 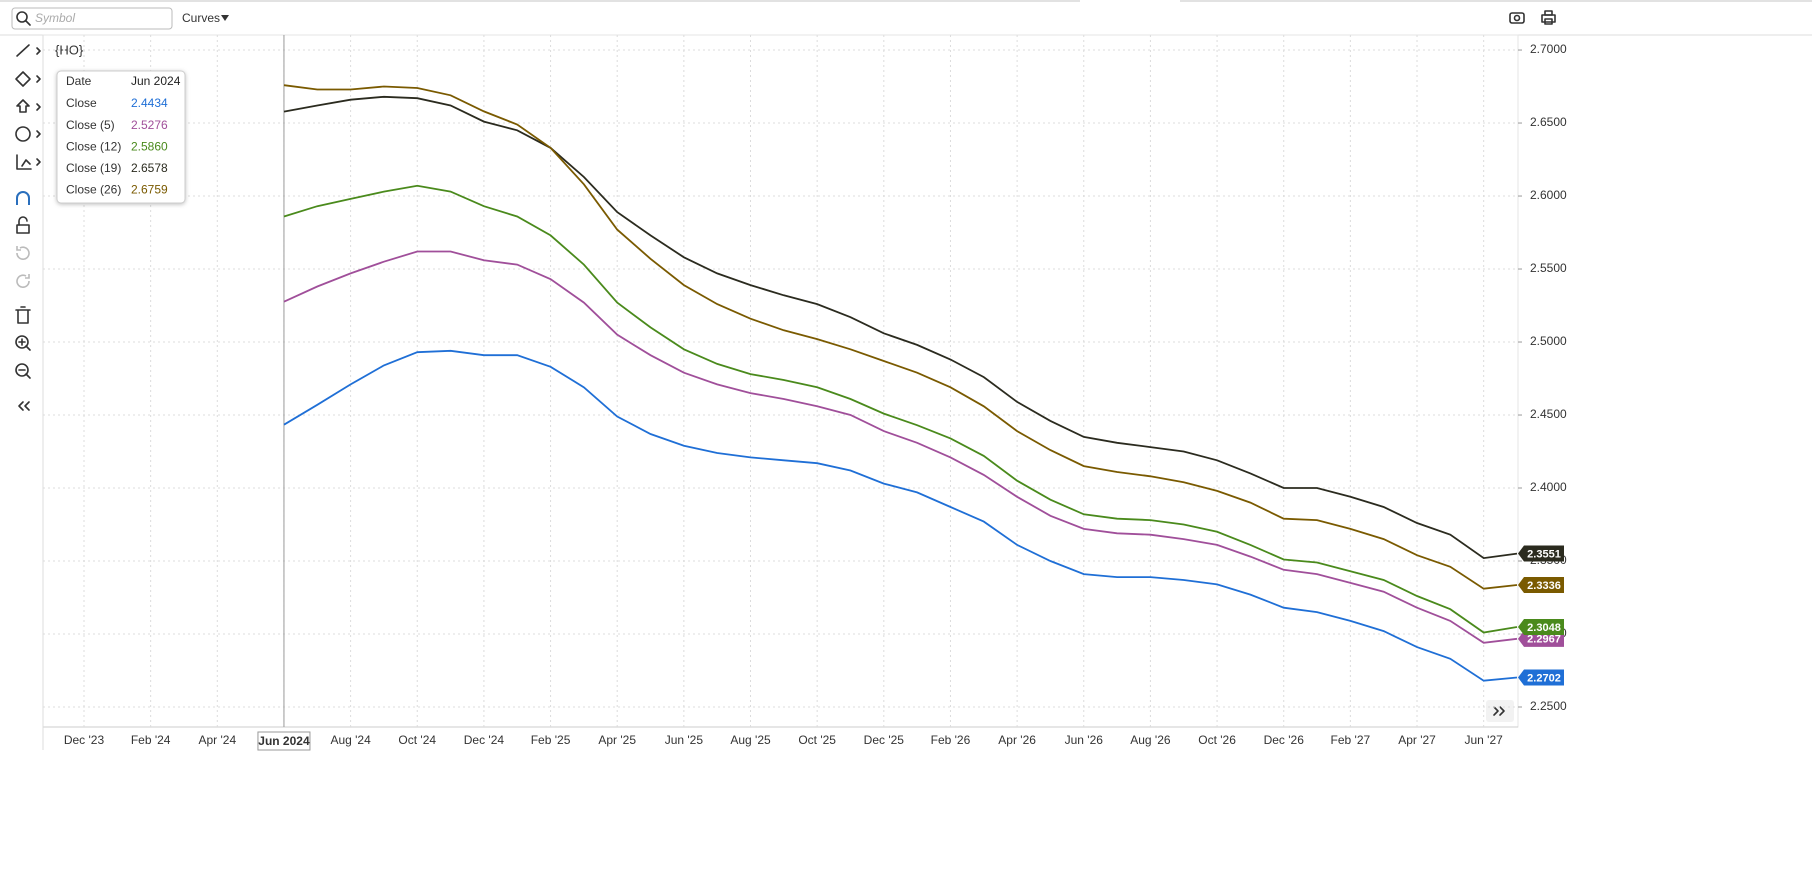 I want to click on last-value-label: 2.2702, so click(x=1544, y=678).